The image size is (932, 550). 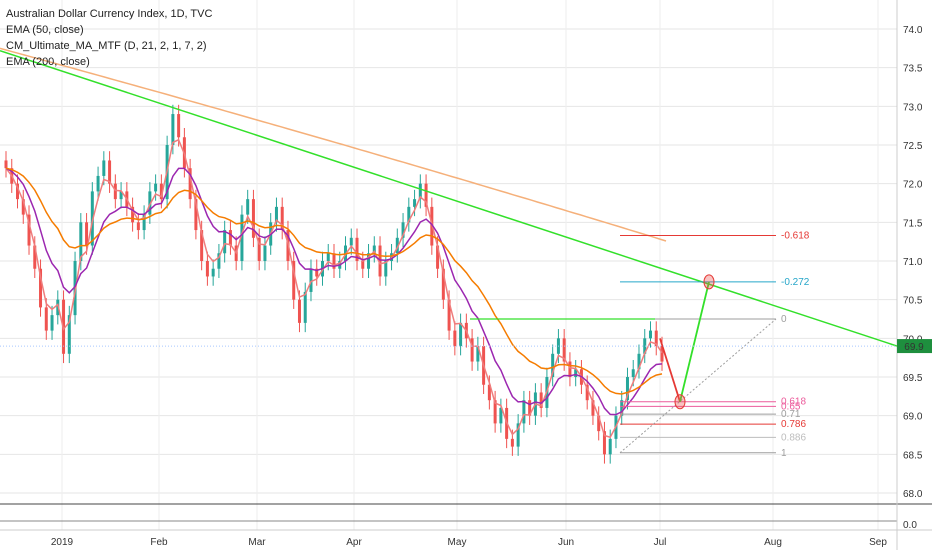 I want to click on last-price-label: 69.9, so click(x=914, y=347).